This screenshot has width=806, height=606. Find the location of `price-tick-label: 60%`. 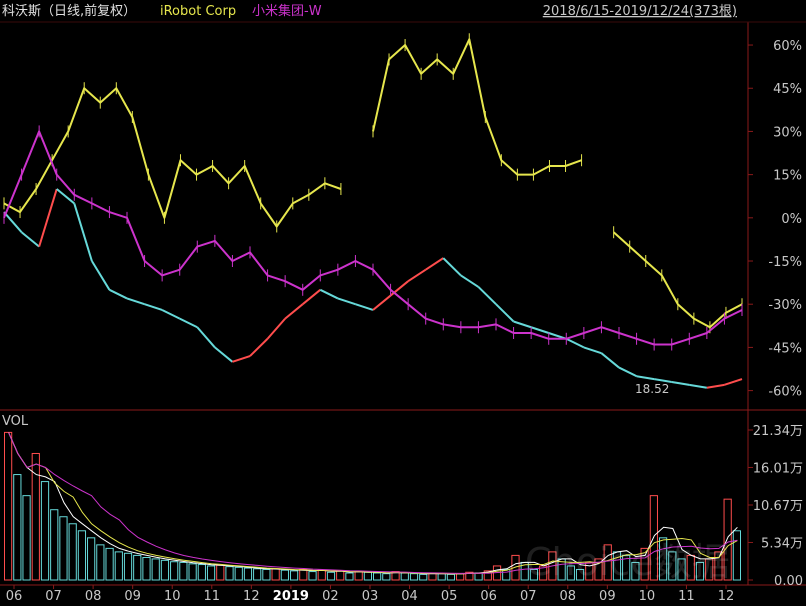

price-tick-label: 60% is located at coordinates (787, 46).